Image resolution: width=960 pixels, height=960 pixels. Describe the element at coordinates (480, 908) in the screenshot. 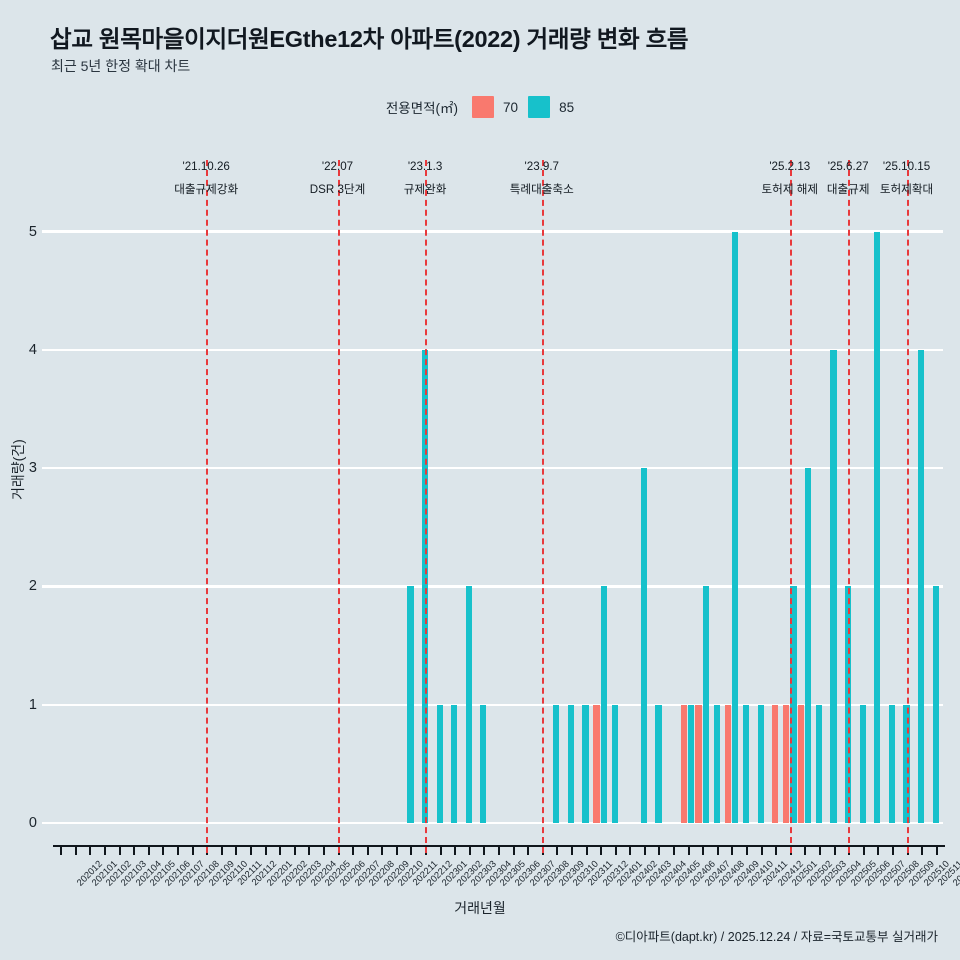

I see `x-axis-label: 거래년월` at that location.